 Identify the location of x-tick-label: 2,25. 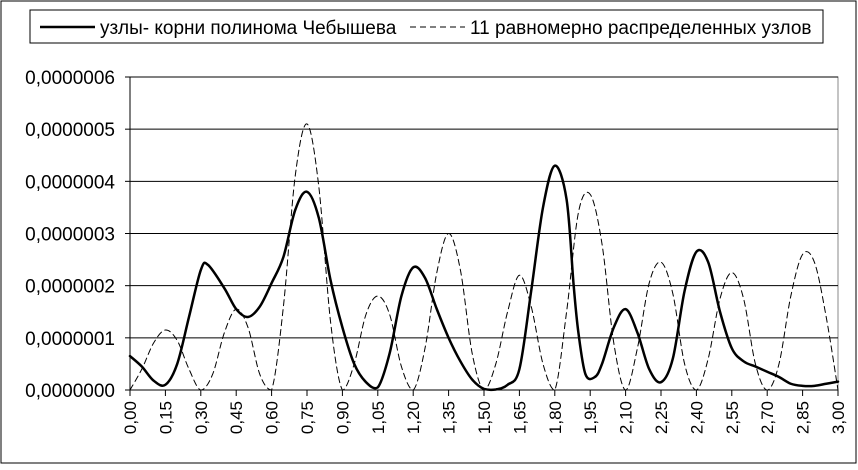
(661, 417).